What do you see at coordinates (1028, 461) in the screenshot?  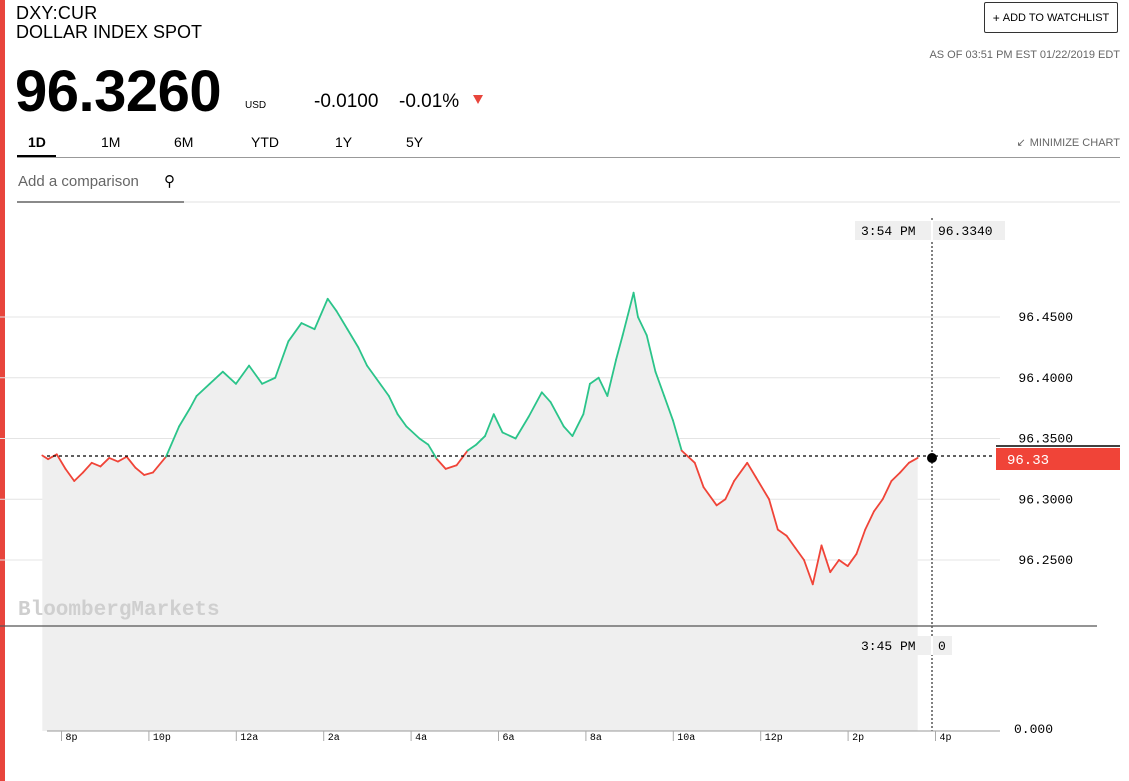 I see `last-price-label: 96.33` at bounding box center [1028, 461].